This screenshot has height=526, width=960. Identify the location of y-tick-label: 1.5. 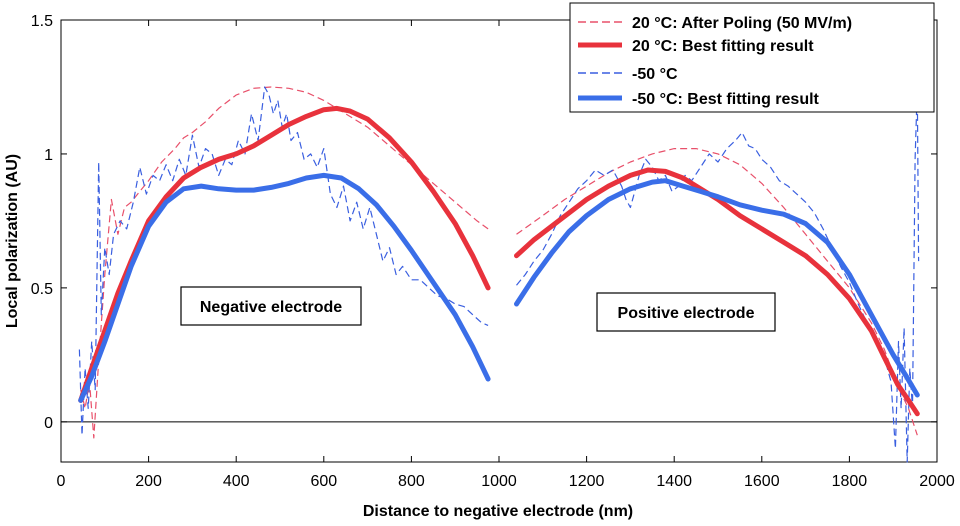
(42, 21).